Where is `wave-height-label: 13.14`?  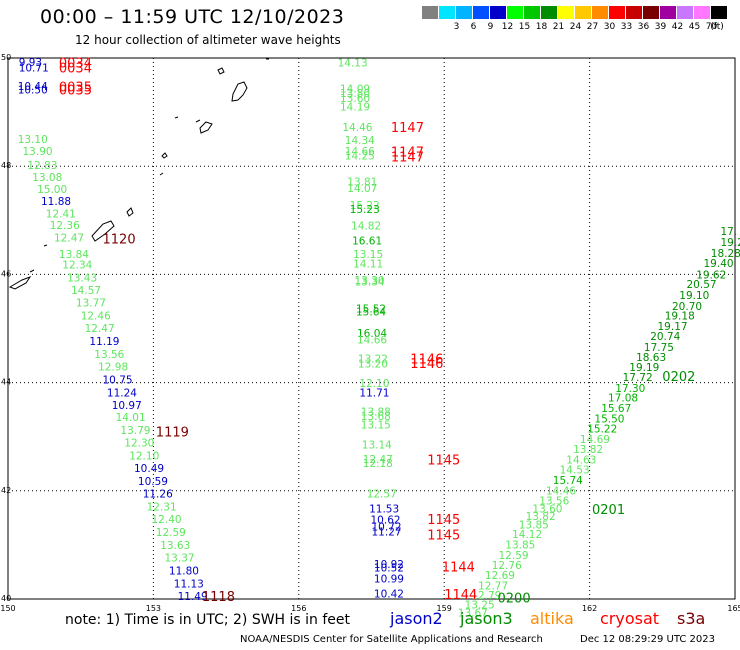 wave-height-label: 13.14 is located at coordinates (377, 445).